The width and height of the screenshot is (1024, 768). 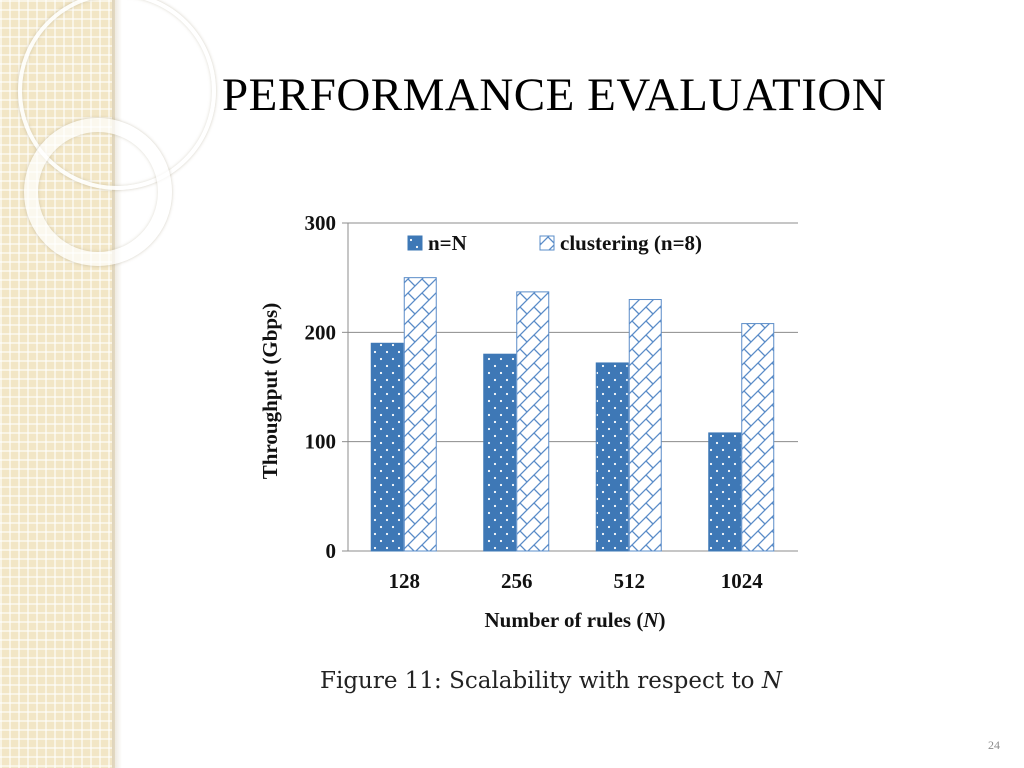 I want to click on slide-title: PERFORMANCE EVALUATION, so click(x=554, y=95).